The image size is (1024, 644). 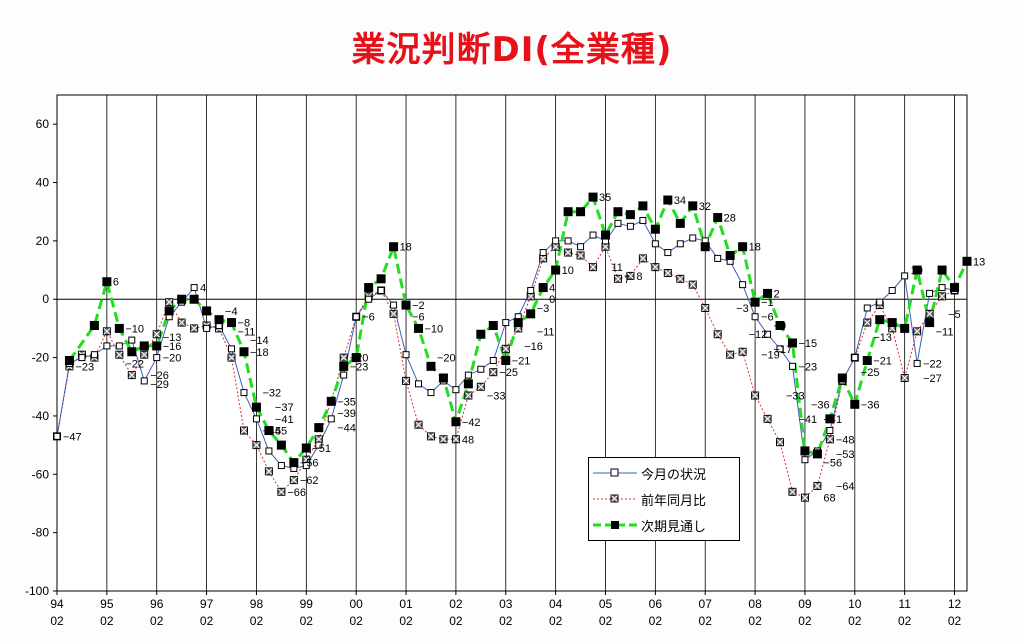 What do you see at coordinates (57, 604) in the screenshot?
I see `x-tick-label-year: 94` at bounding box center [57, 604].